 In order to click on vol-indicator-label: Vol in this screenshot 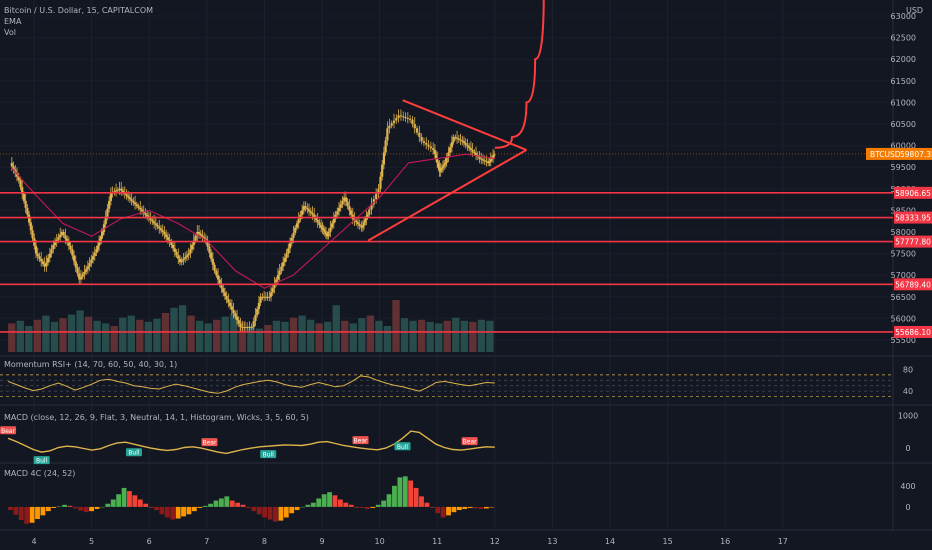, I will do `click(10, 32)`.